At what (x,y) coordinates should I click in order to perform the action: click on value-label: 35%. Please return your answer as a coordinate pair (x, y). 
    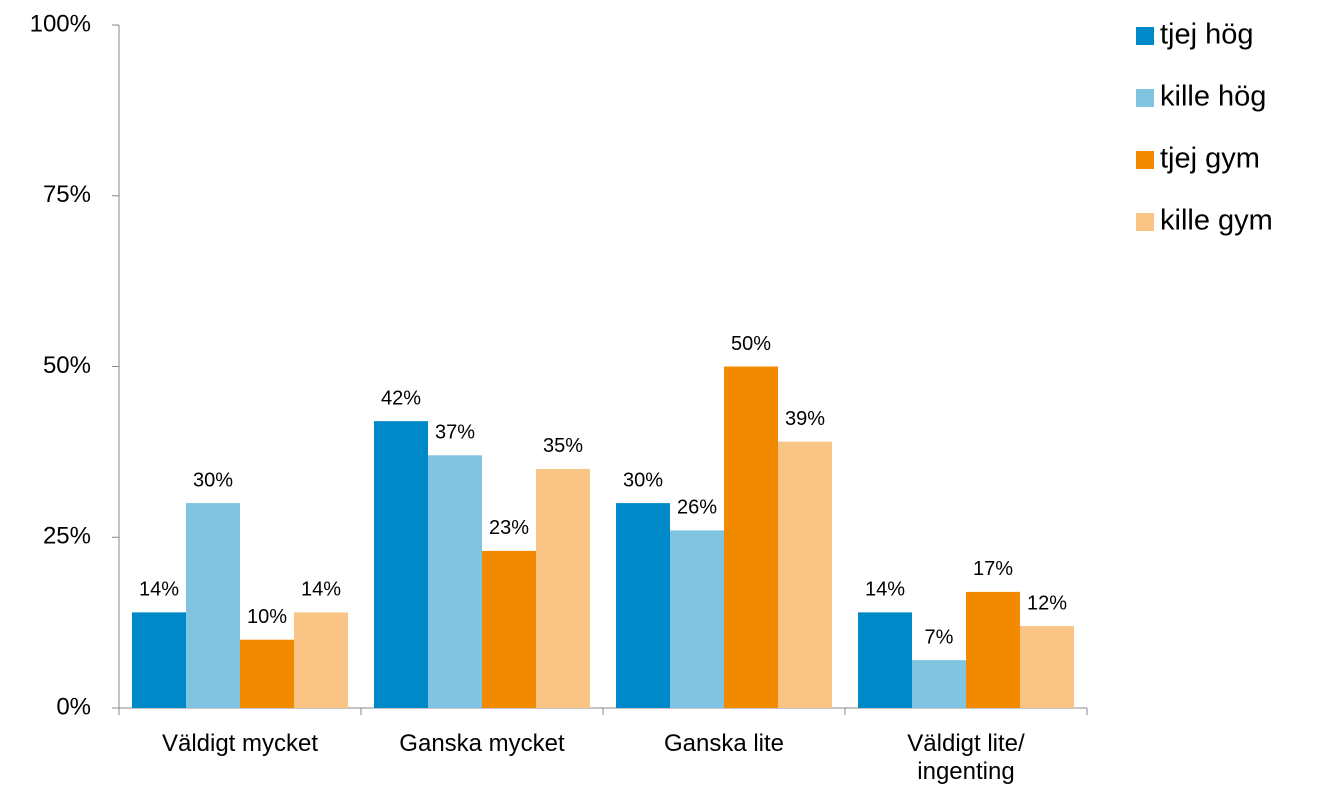
    Looking at the image, I should click on (563, 446).